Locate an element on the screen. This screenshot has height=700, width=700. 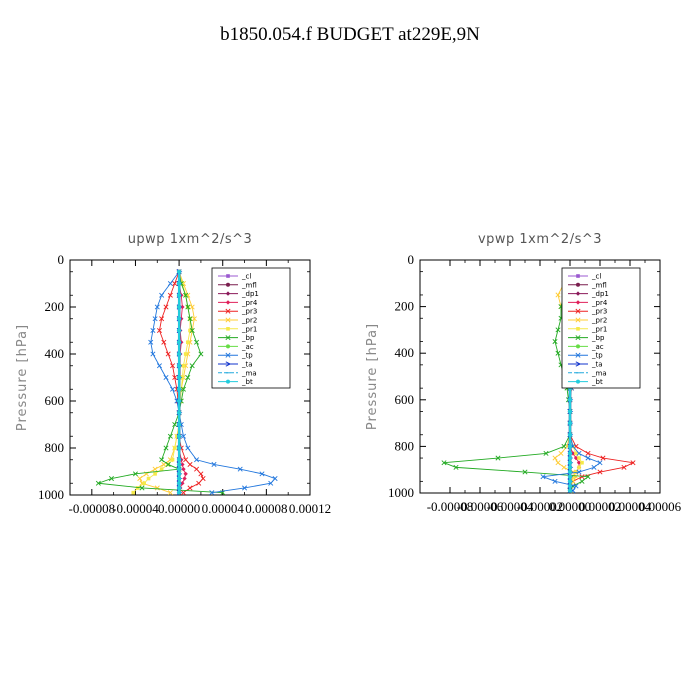
legend-label: _bt is located at coordinates (597, 382).